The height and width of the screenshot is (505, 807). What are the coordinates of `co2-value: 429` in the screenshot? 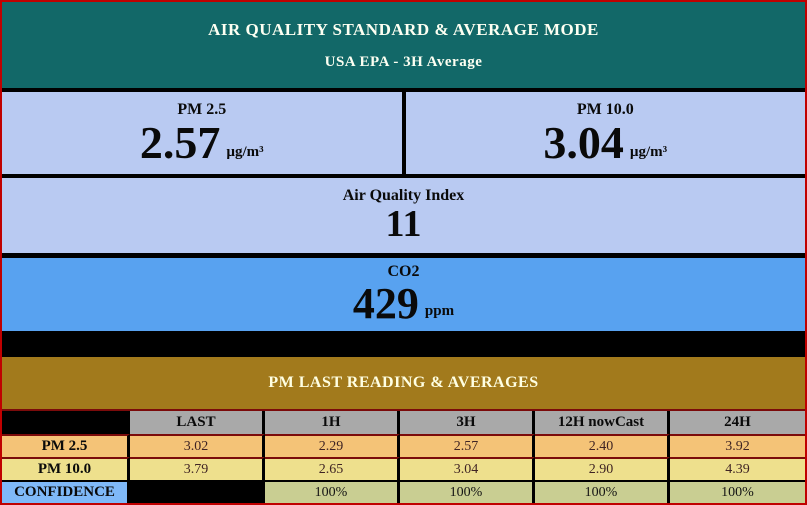 It's located at (385, 303).